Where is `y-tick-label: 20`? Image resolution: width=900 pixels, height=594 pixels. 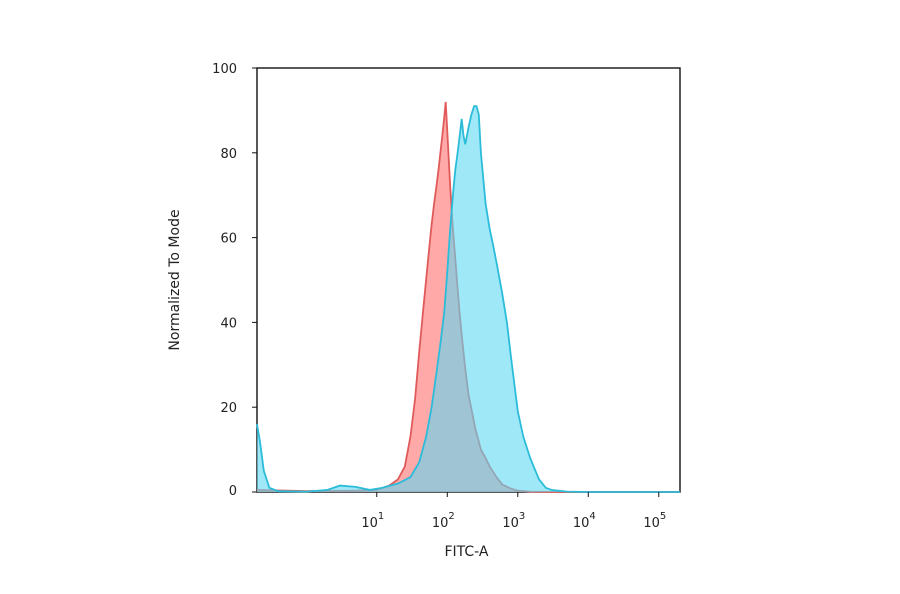 y-tick-label: 20 is located at coordinates (228, 408).